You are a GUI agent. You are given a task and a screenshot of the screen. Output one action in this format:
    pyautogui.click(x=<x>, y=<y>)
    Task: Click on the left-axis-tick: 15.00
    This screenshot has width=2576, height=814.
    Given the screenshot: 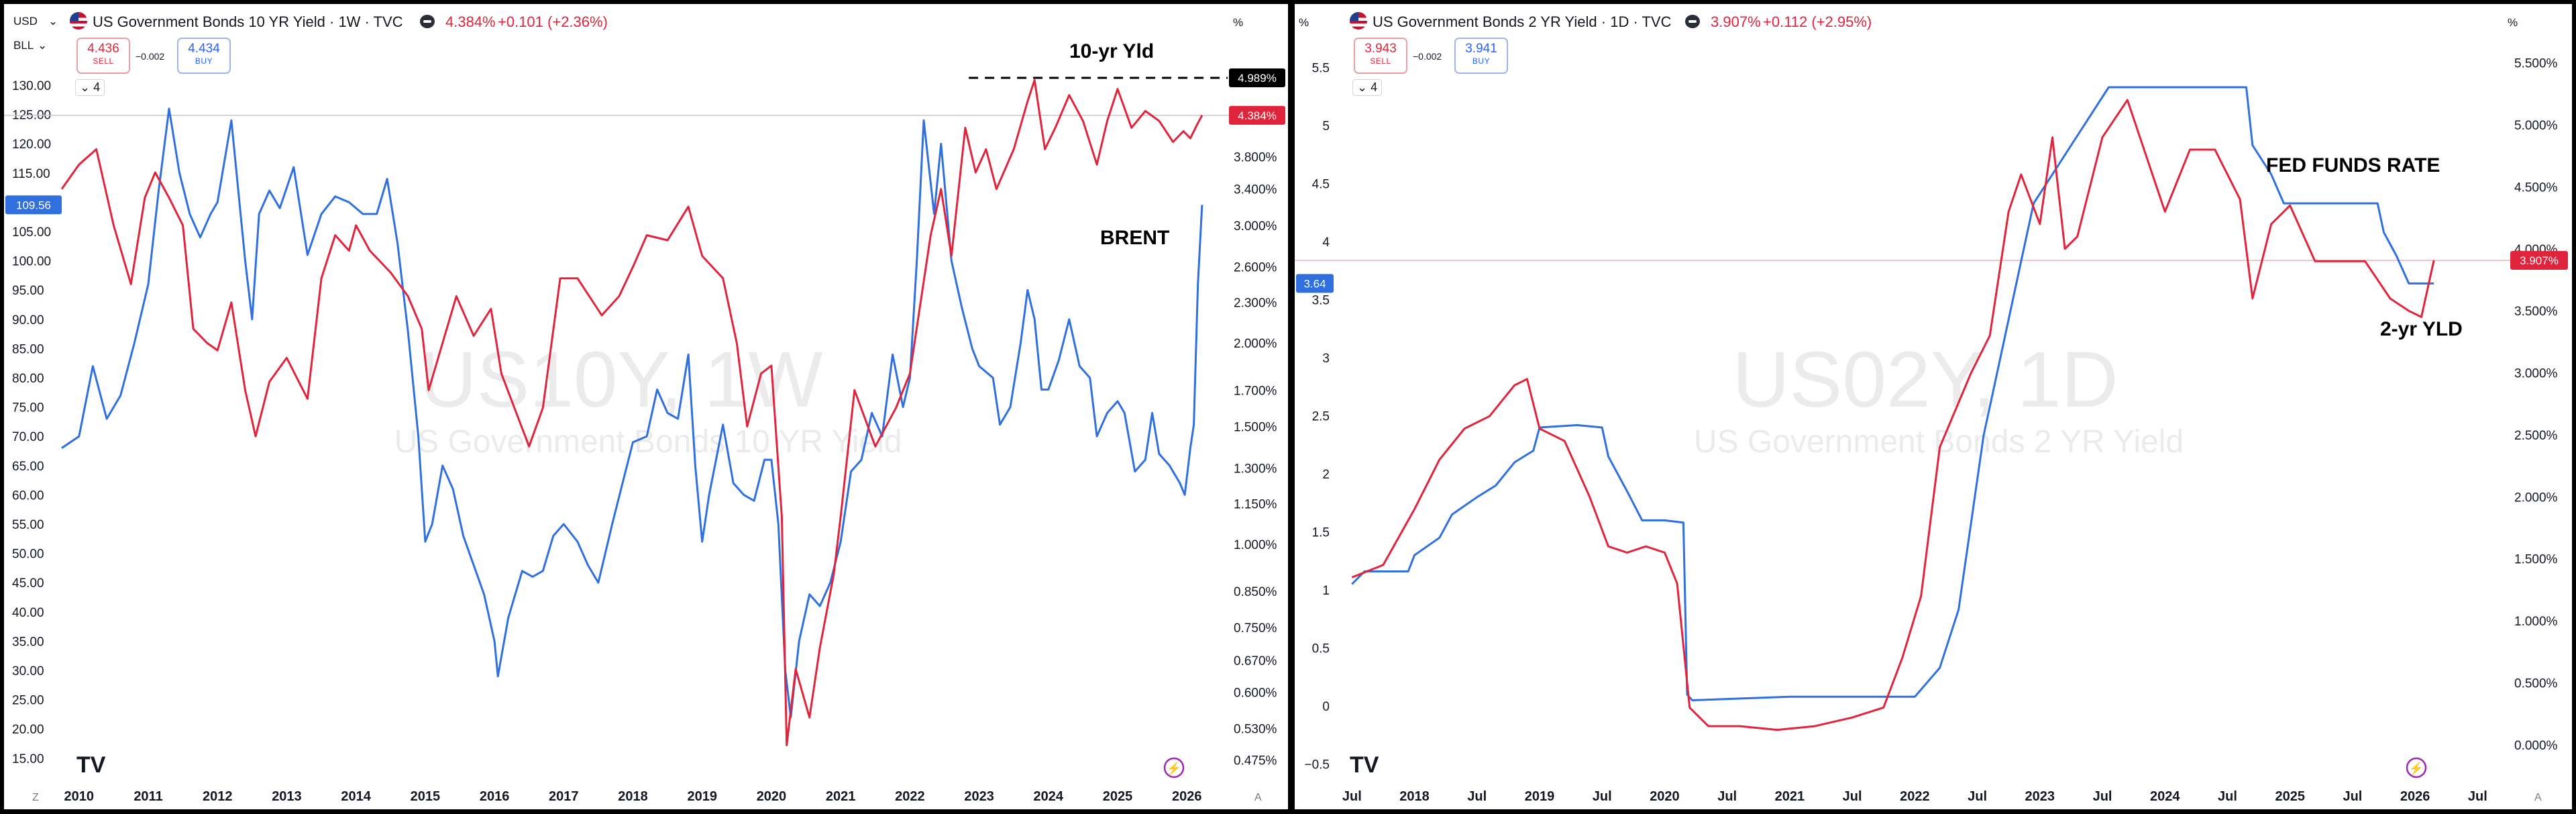 What is the action you would take?
    pyautogui.click(x=28, y=759)
    